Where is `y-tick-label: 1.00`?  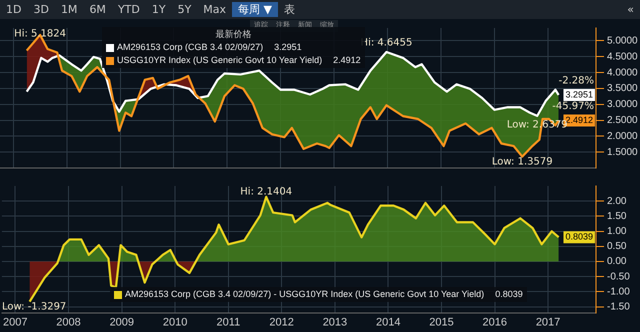
y-tick-label: 1.00 is located at coordinates (617, 232).